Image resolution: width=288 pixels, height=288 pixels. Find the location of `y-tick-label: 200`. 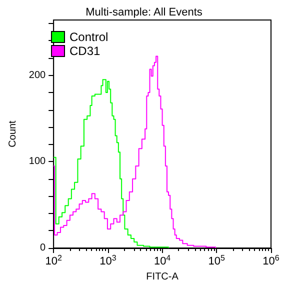

y-tick-label: 200 is located at coordinates (37, 75).